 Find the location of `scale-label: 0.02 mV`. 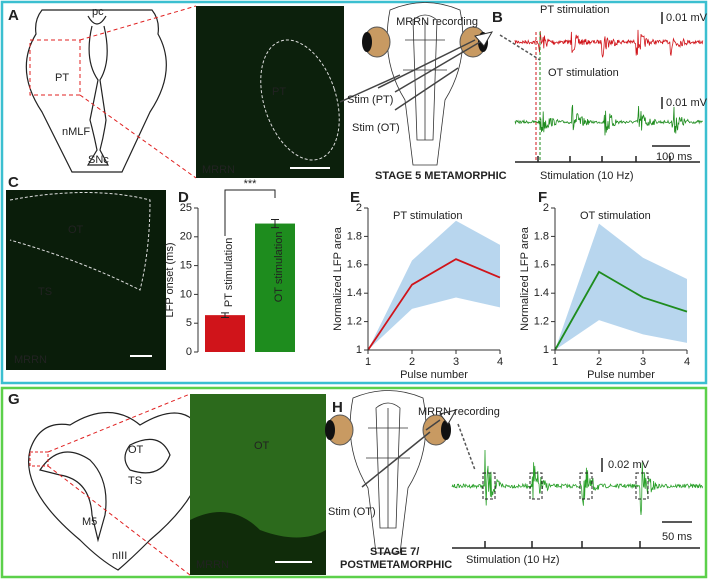

scale-label: 0.02 mV is located at coordinates (629, 465).